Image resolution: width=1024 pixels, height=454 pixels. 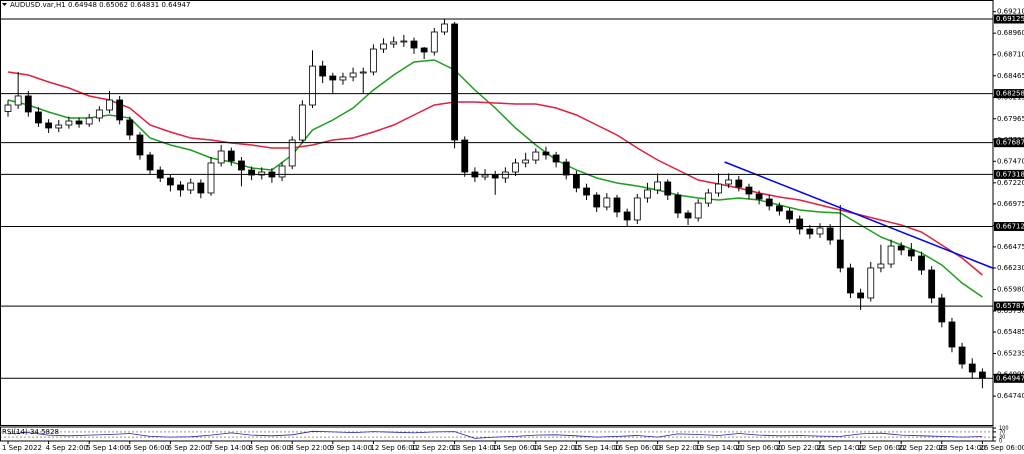 What do you see at coordinates (718, 448) in the screenshot?
I see `x-tick-label: 19 Sep 14:00` at bounding box center [718, 448].